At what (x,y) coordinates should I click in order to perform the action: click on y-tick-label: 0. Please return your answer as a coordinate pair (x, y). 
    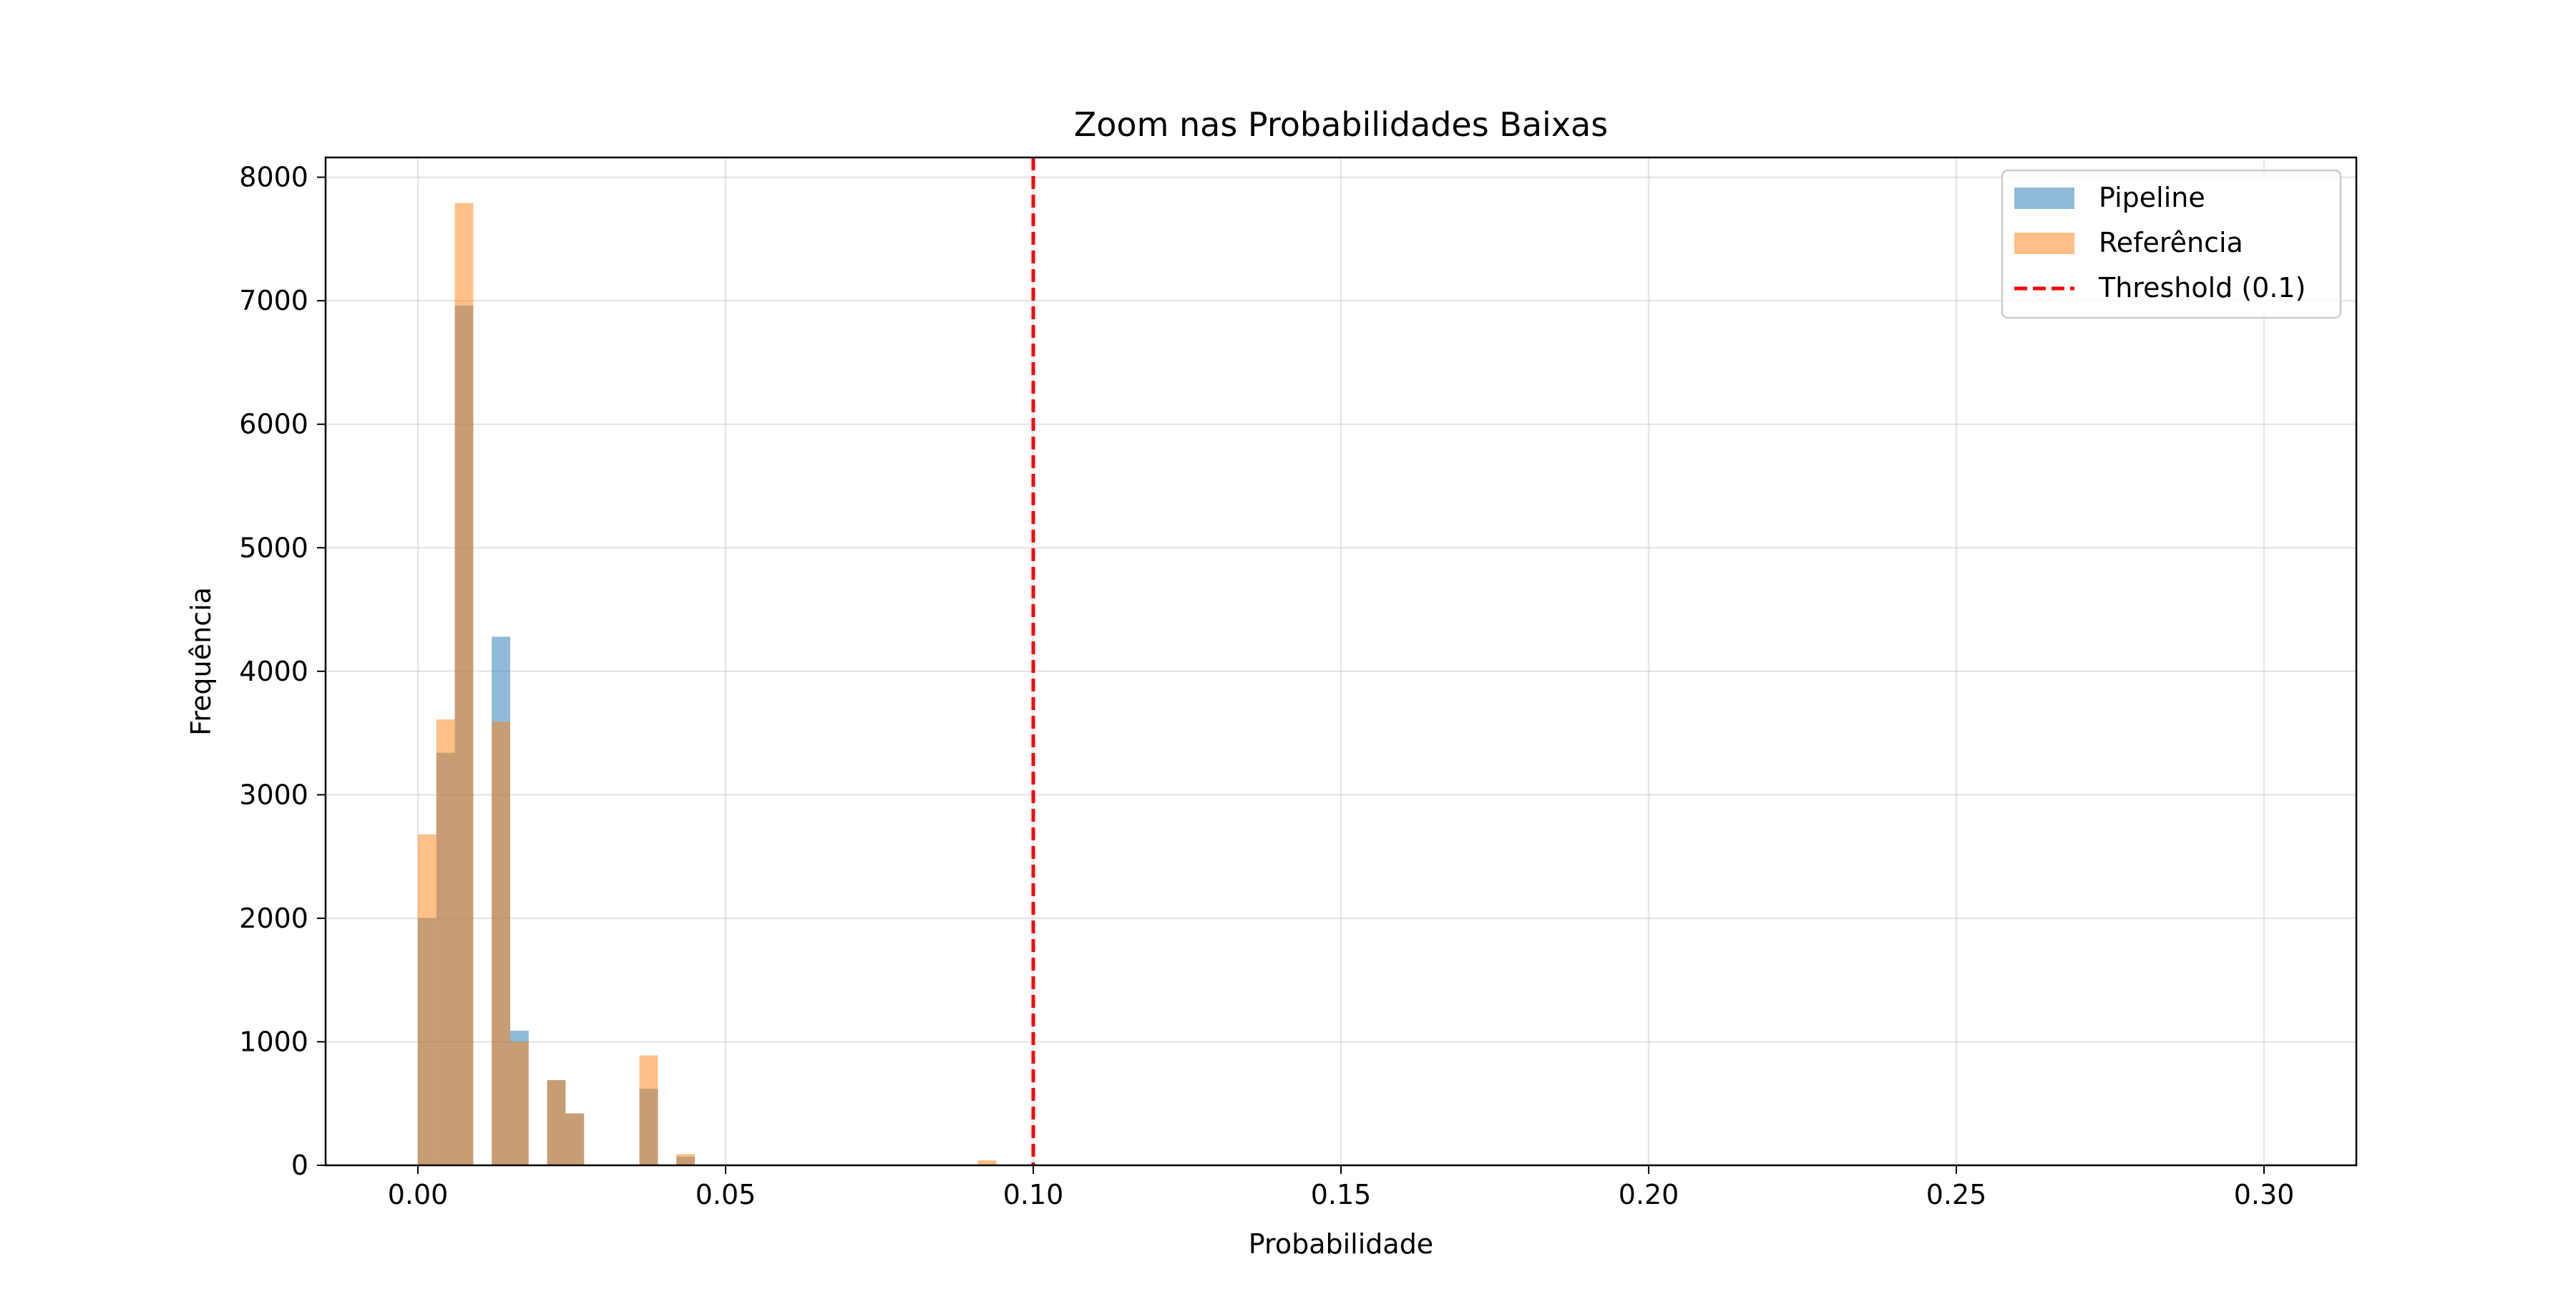
    Looking at the image, I should click on (299, 1165).